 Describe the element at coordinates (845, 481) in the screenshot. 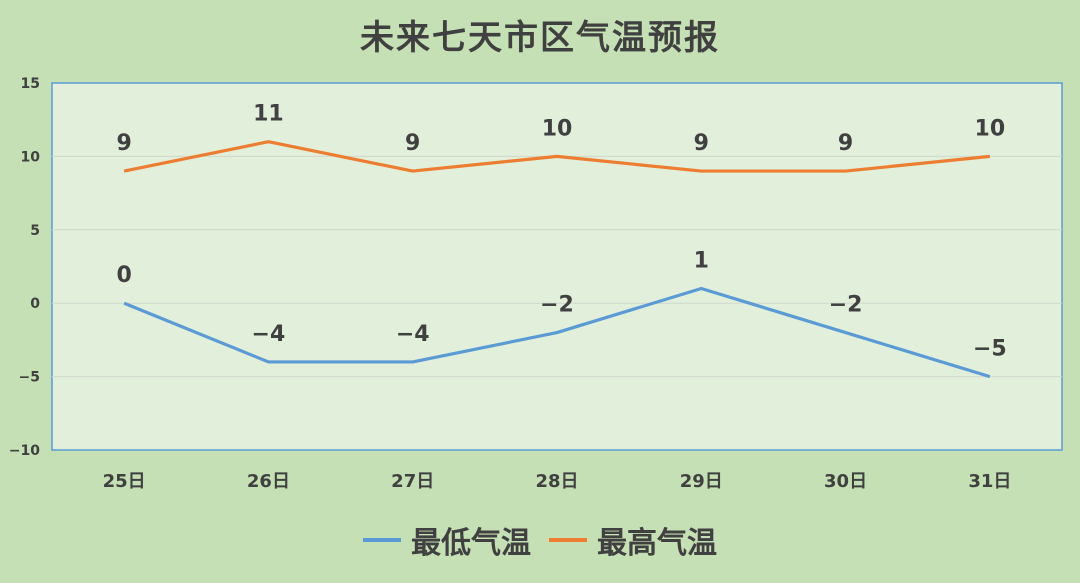

I see `x-tick-label: 30日` at that location.